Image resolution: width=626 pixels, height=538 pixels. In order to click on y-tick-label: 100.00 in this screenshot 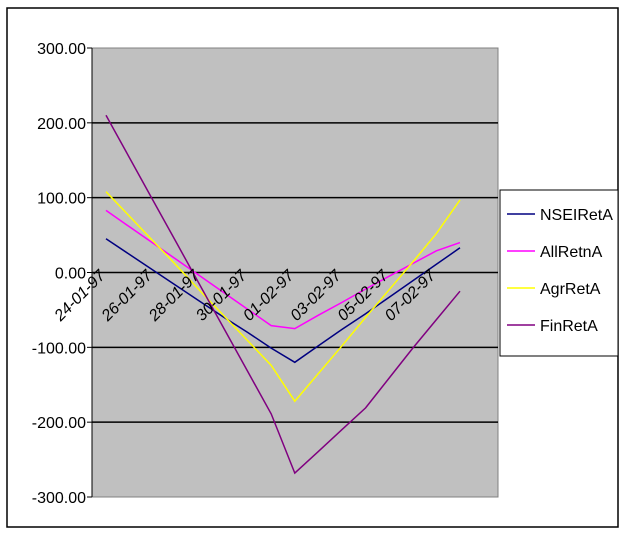, I will do `click(61, 199)`.